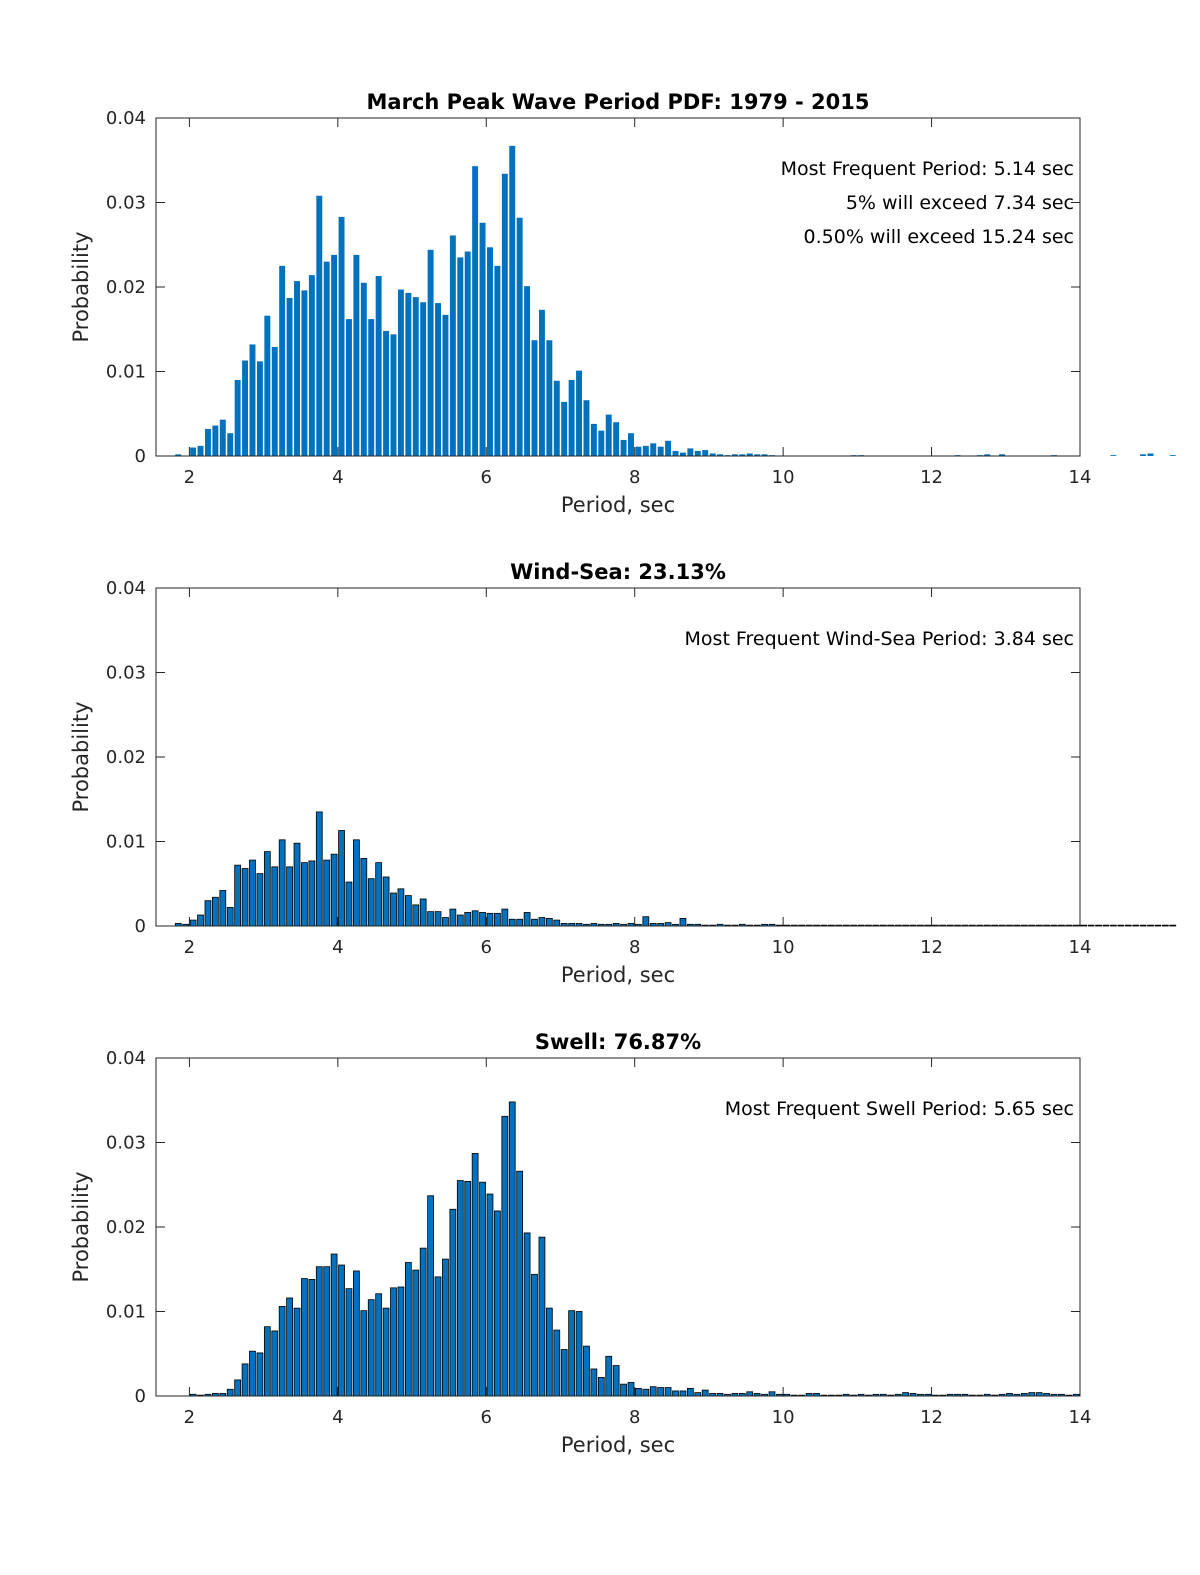 The height and width of the screenshot is (1575, 1200). What do you see at coordinates (899, 1109) in the screenshot?
I see `annotation: Most Frequent Swell Period: 5.65 sec` at bounding box center [899, 1109].